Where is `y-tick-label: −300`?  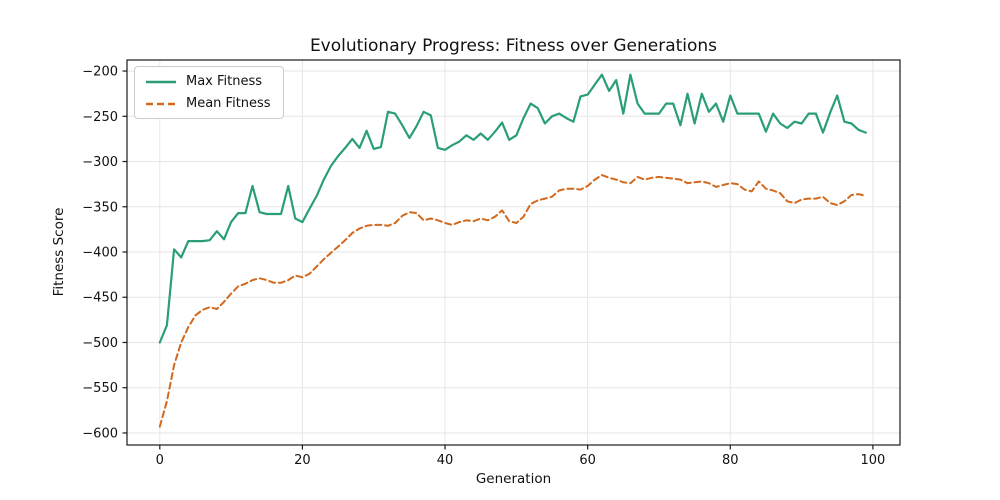 y-tick-label: −300 is located at coordinates (100, 162).